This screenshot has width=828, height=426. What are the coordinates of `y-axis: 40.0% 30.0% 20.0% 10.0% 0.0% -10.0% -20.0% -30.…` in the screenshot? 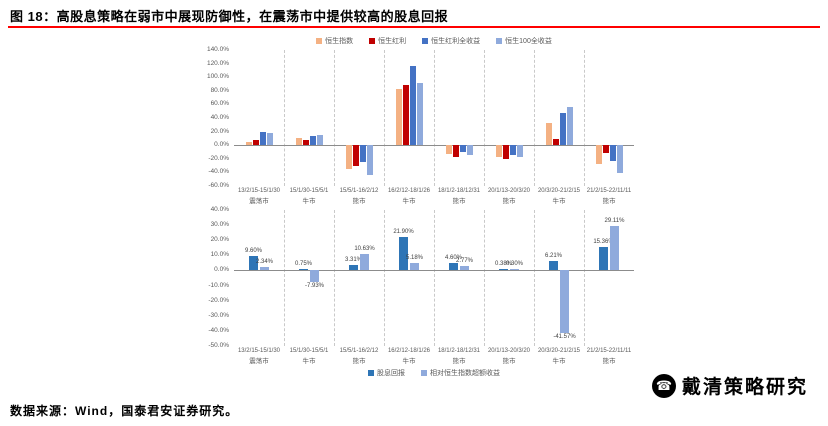 It's located at (214, 277).